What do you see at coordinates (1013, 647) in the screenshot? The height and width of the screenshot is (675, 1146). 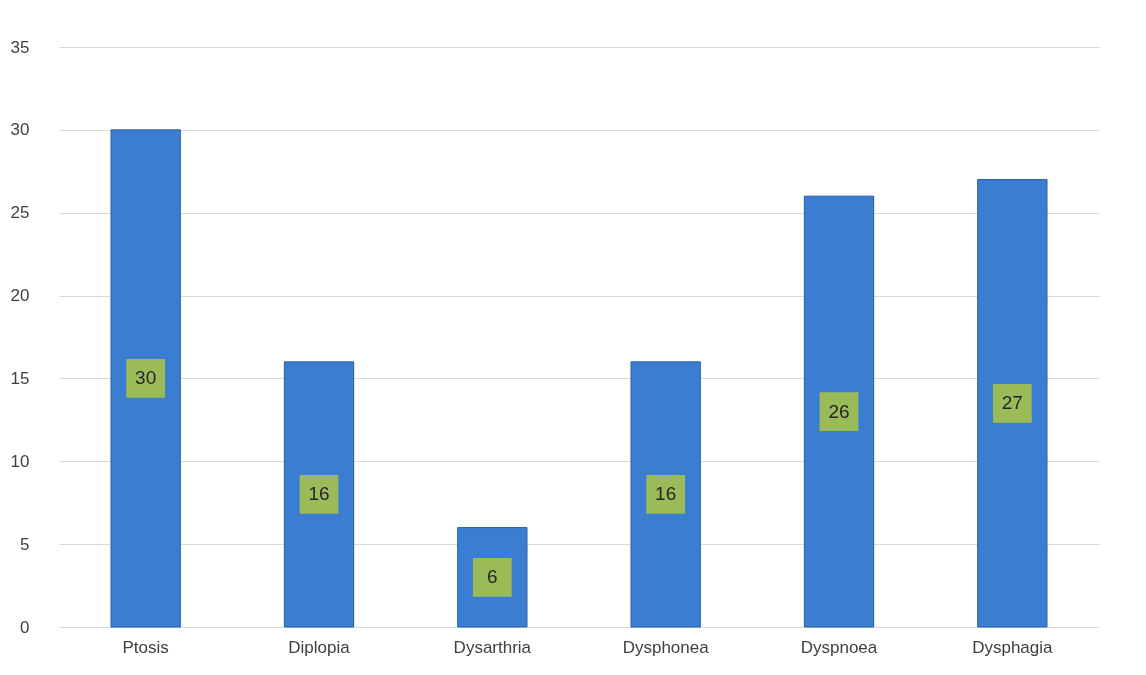 I see `x-tick-label: Dysphagia` at bounding box center [1013, 647].